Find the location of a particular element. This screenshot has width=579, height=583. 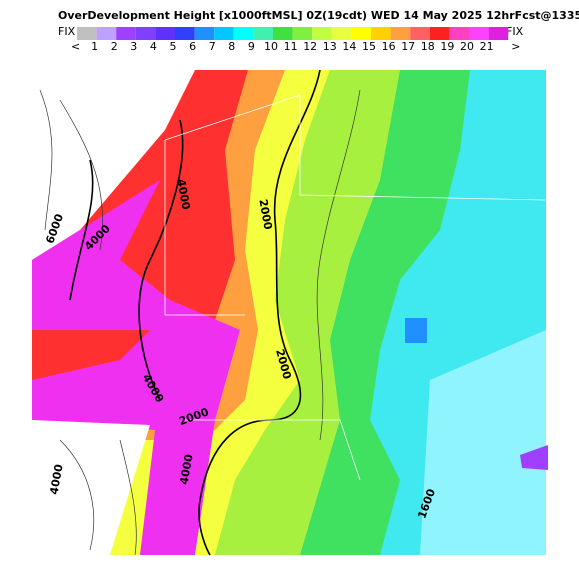

colorbar-label: 15 is located at coordinates (369, 46).